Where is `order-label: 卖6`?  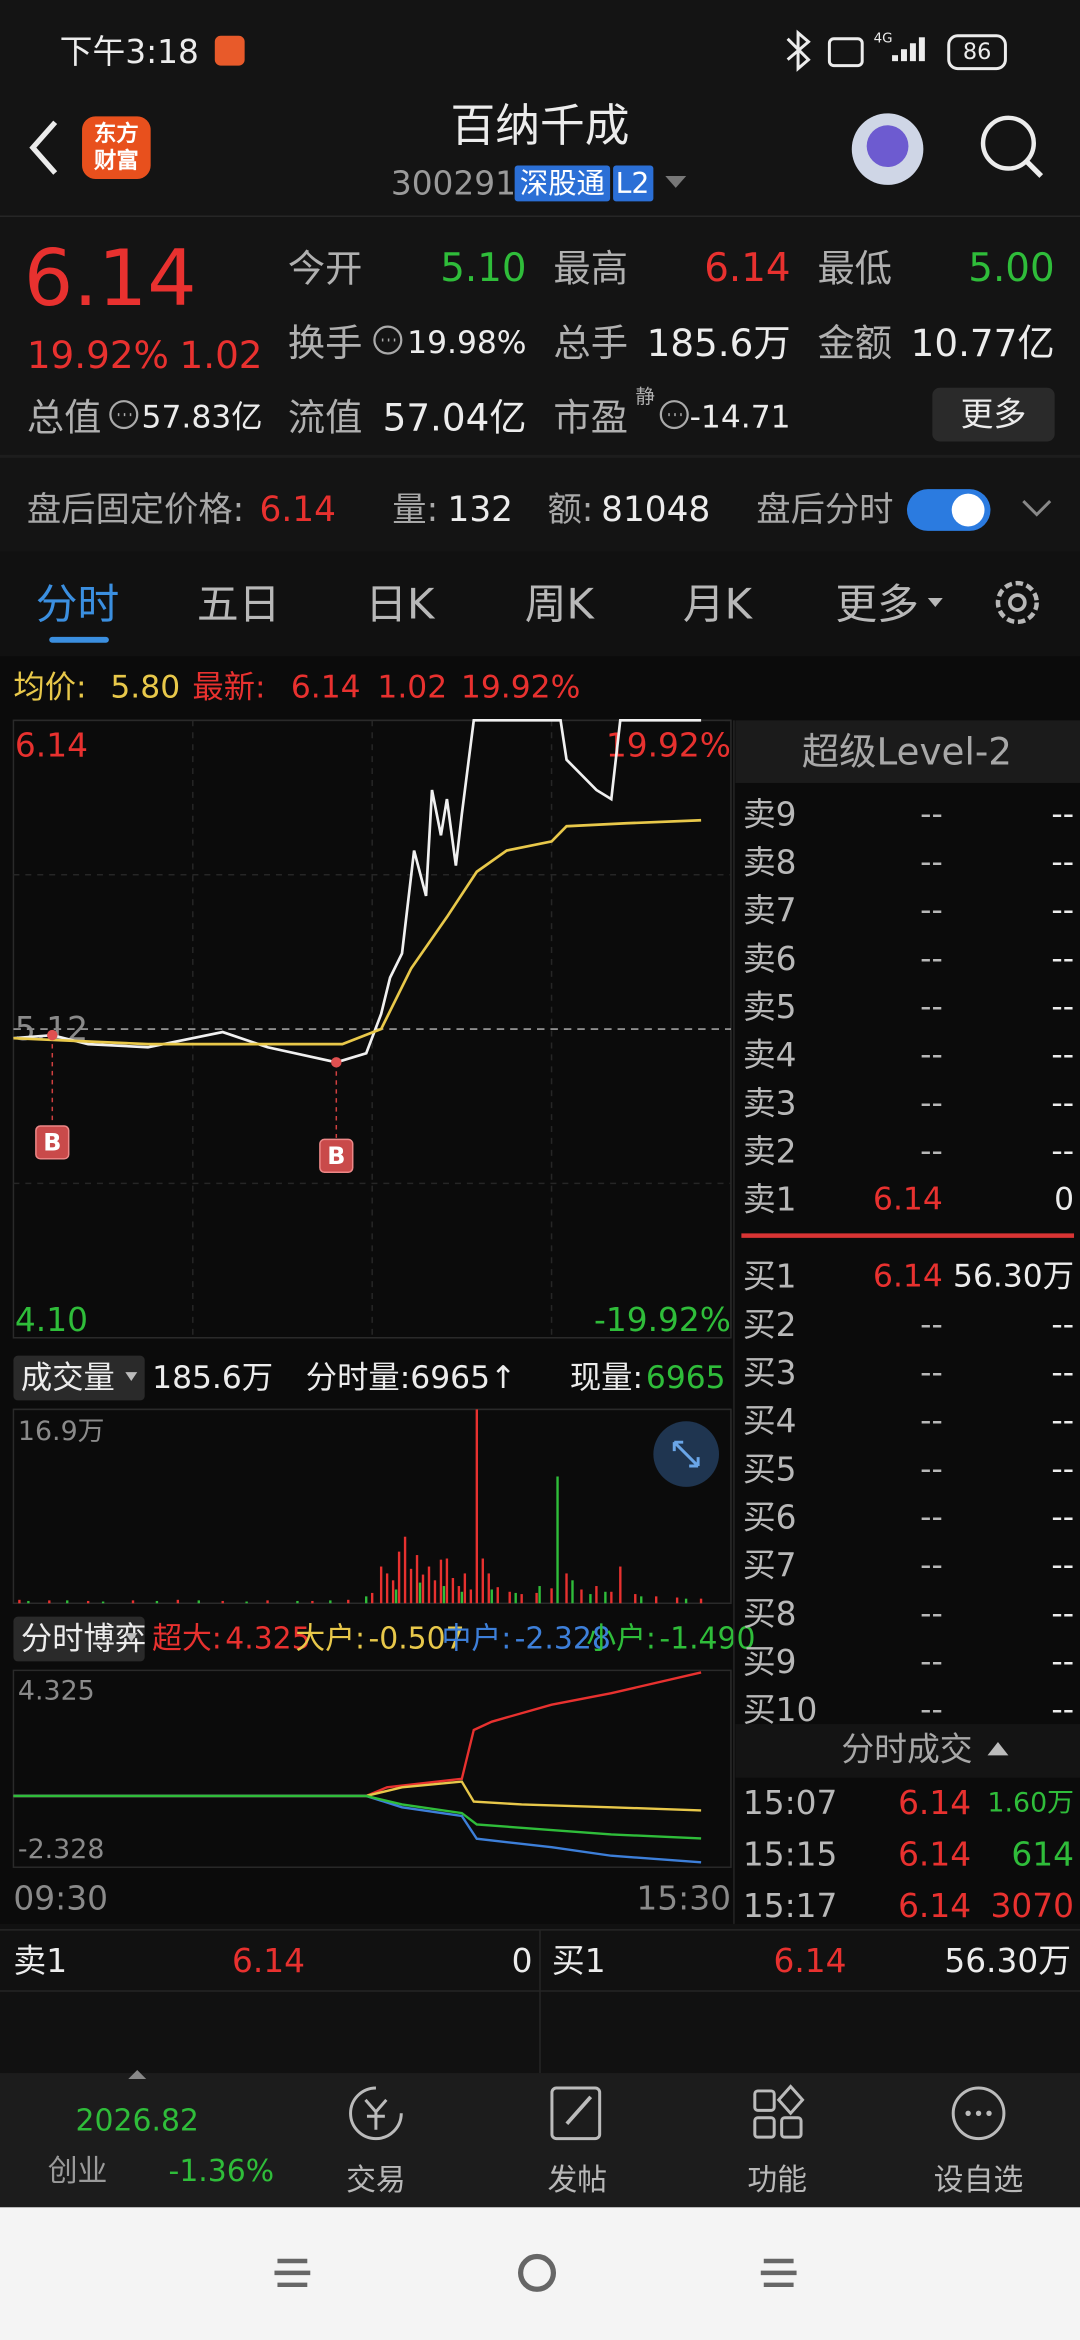
order-label: 卖6 is located at coordinates (770, 959).